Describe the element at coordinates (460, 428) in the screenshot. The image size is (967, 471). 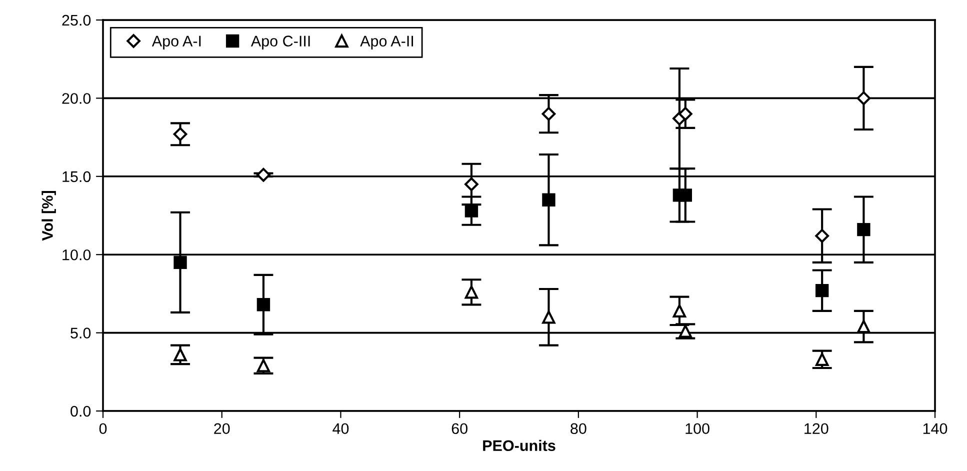
I see `x-tick-label: 60` at that location.